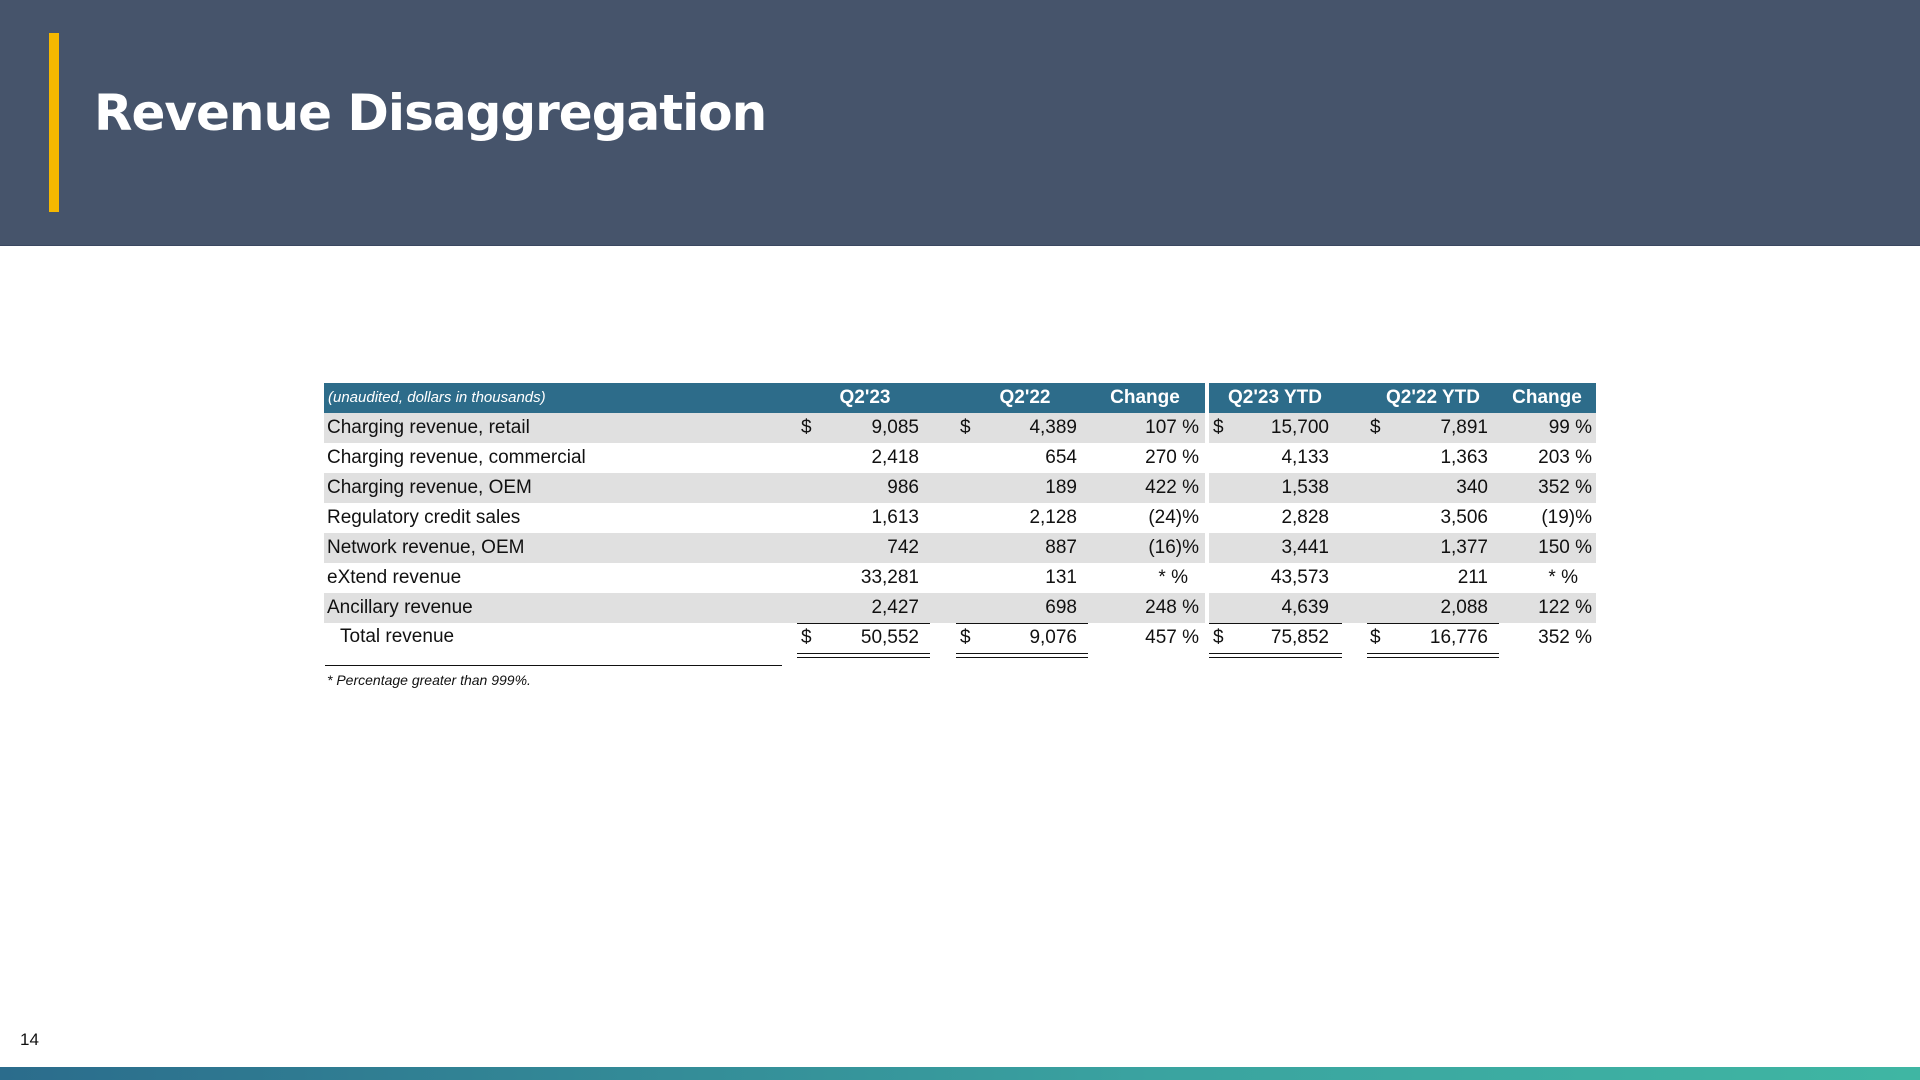 Image resolution: width=1920 pixels, height=1080 pixels. I want to click on table-header-band-ytd, so click(1402, 398).